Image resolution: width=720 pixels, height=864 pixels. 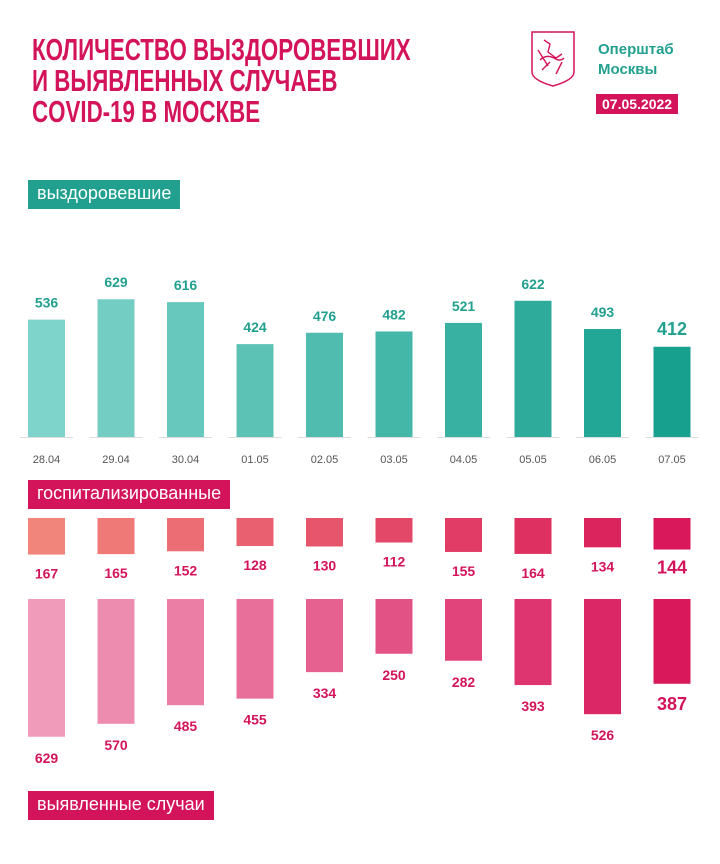 What do you see at coordinates (636, 60) in the screenshot?
I see `org-name: Оперштаб Москвы` at bounding box center [636, 60].